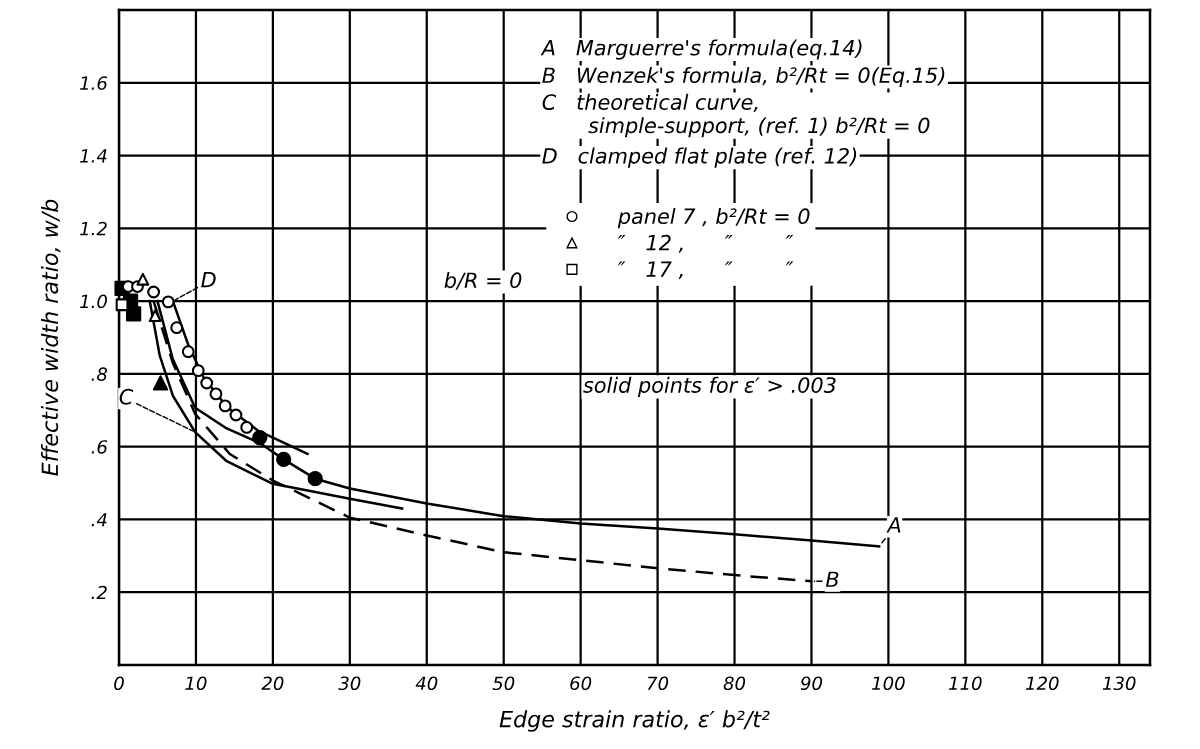 The image size is (1200, 749). I want to click on x-tick-label: 10, so click(196, 683).